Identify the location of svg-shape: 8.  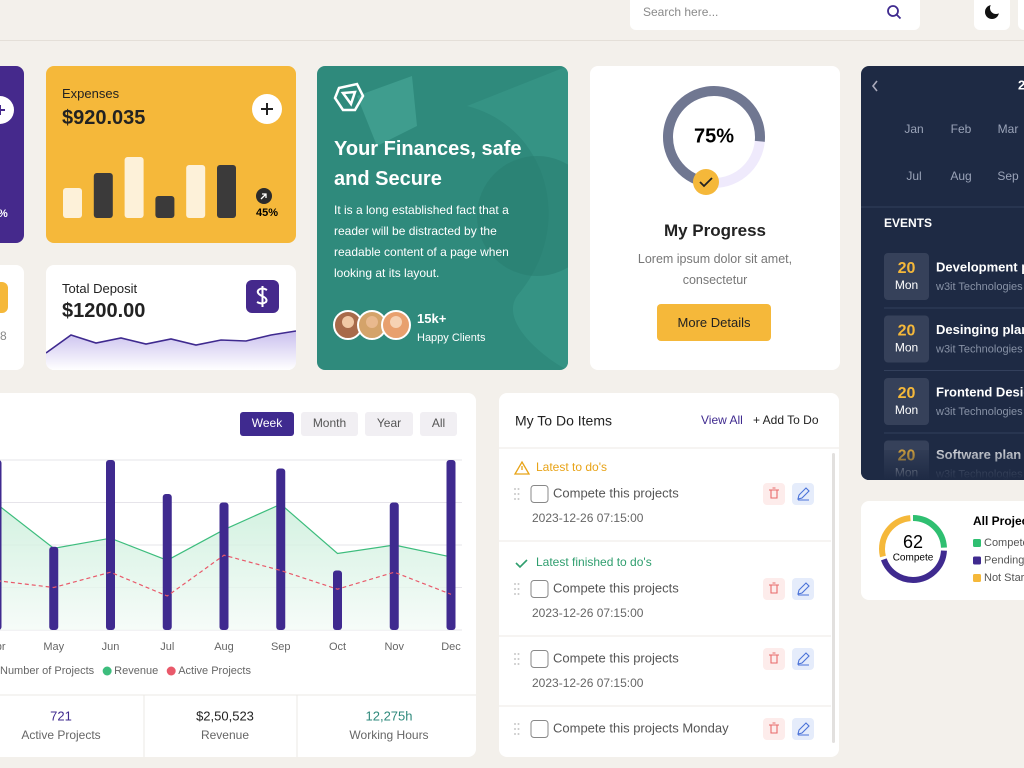
(4, 312).